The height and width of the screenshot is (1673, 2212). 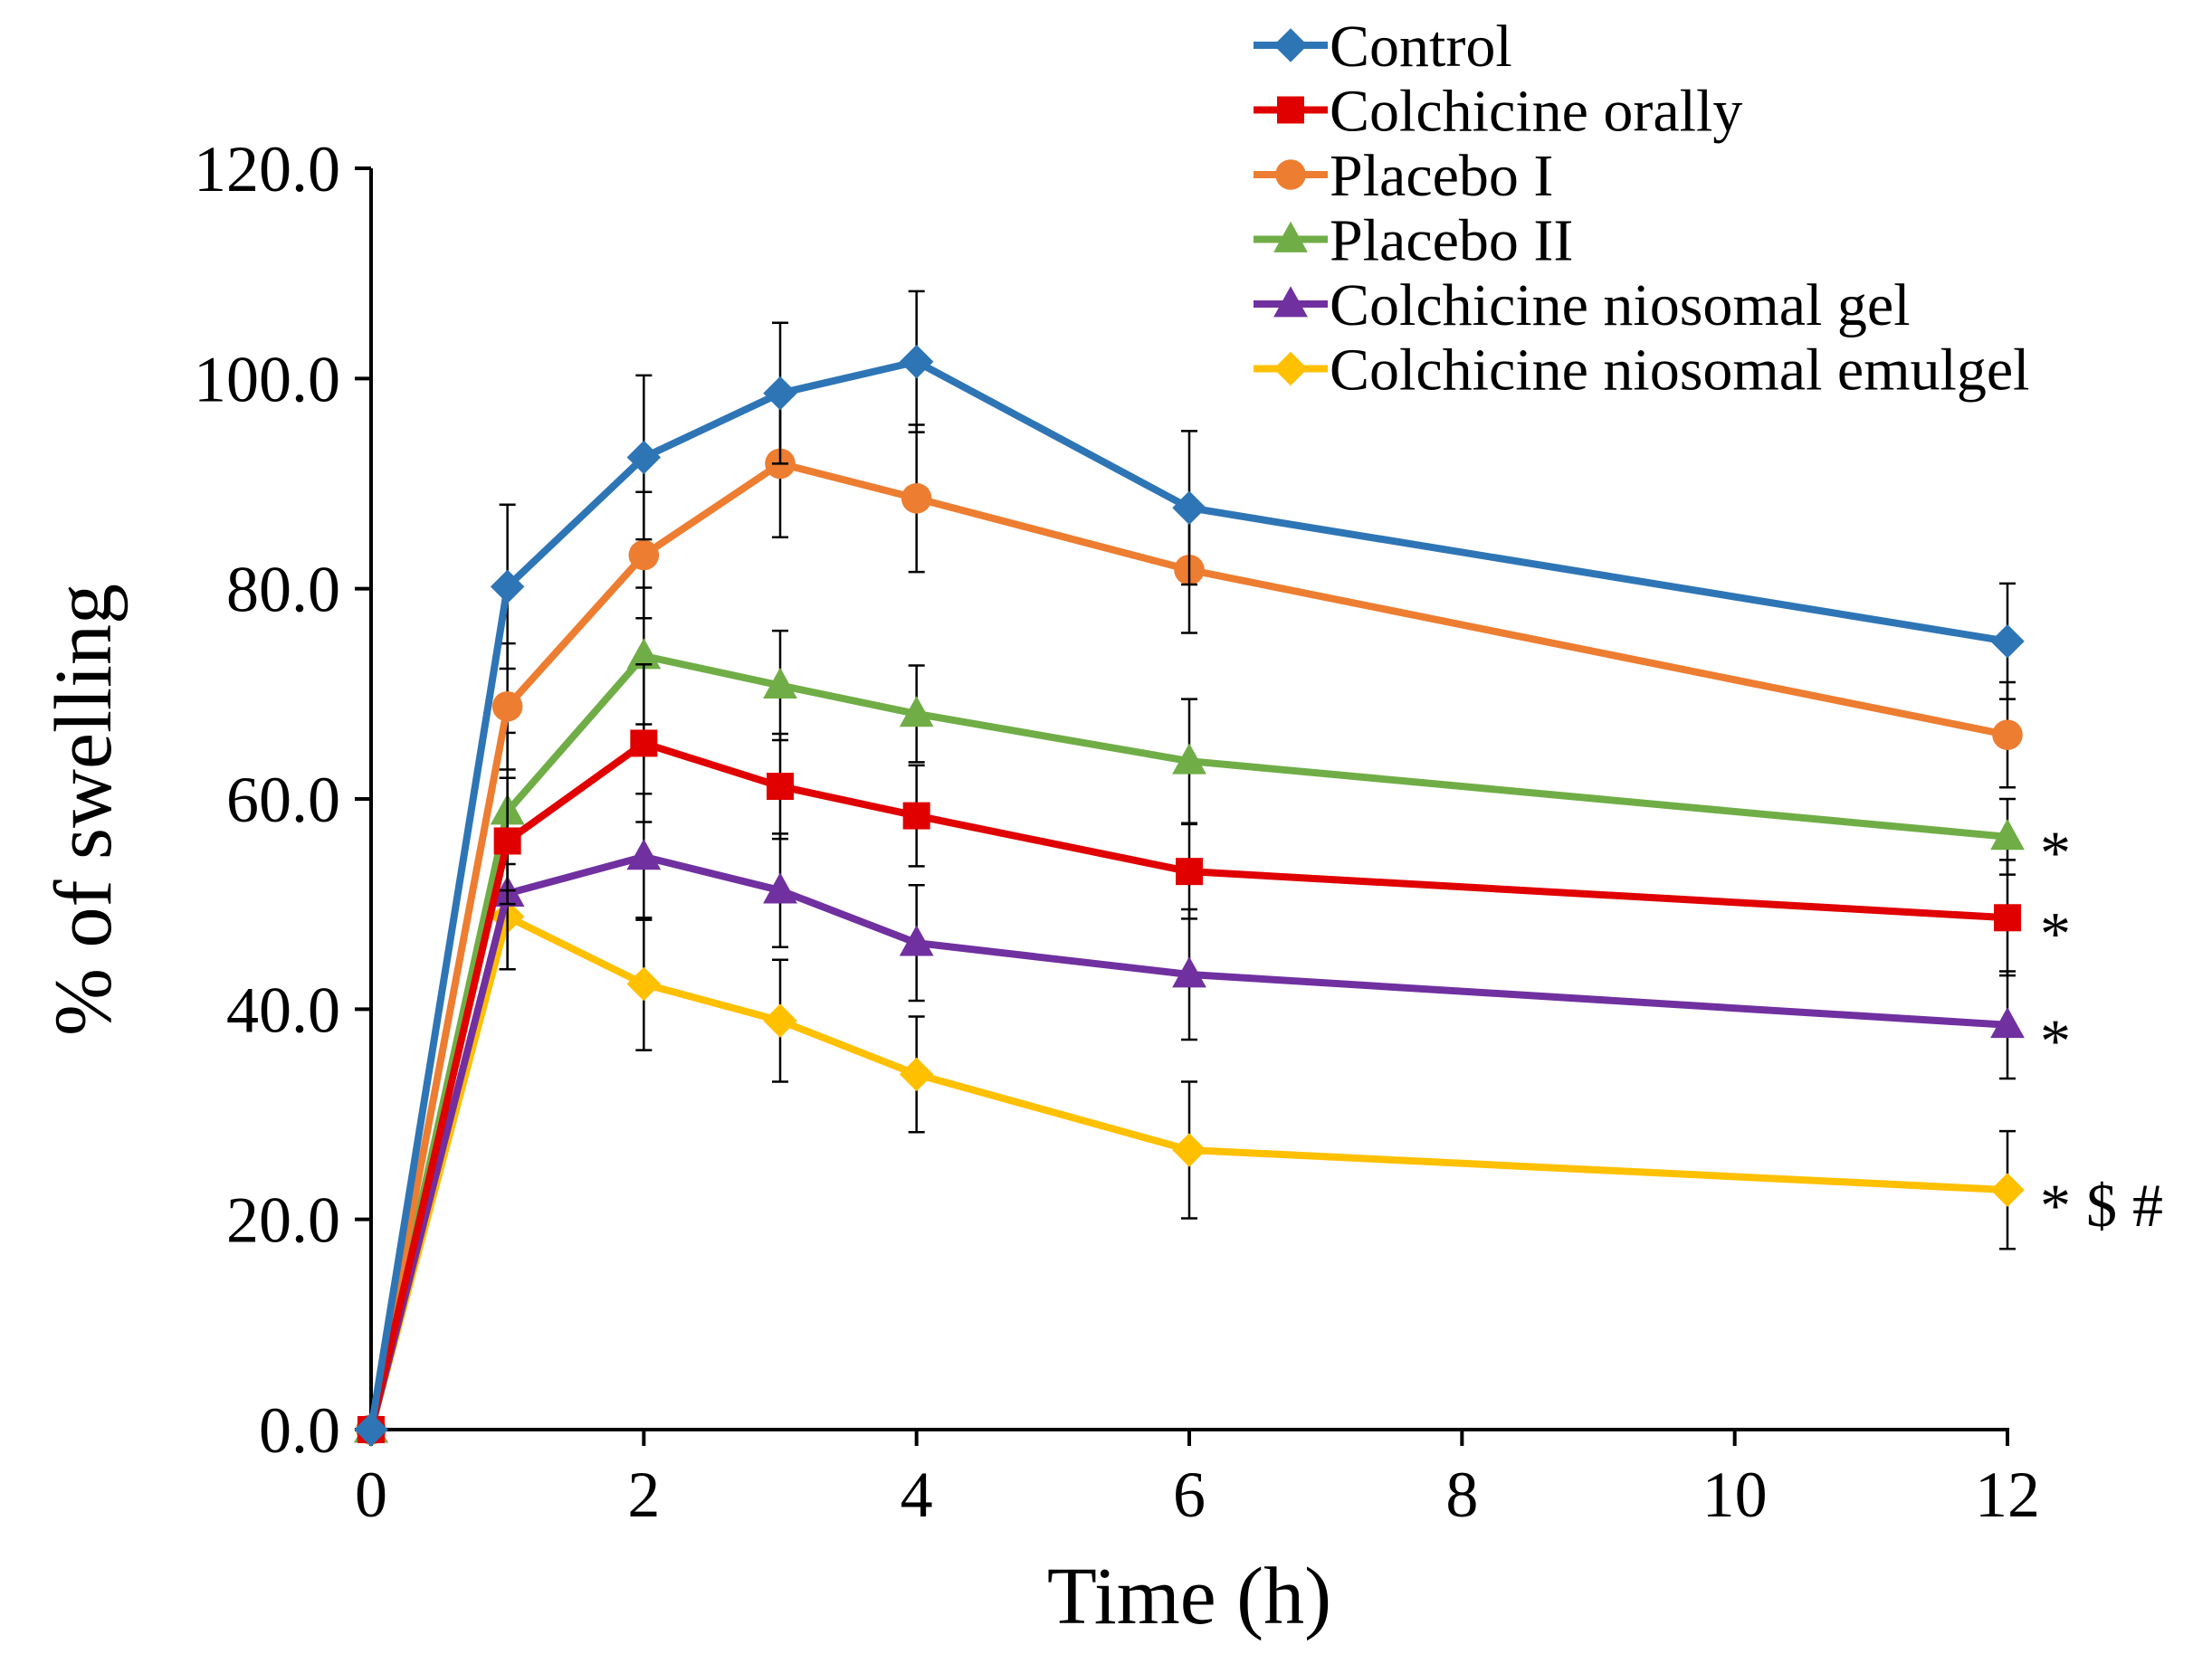 I want to click on legend-entry-4: Colchicine niosomal gel, so click(x=1582, y=305).